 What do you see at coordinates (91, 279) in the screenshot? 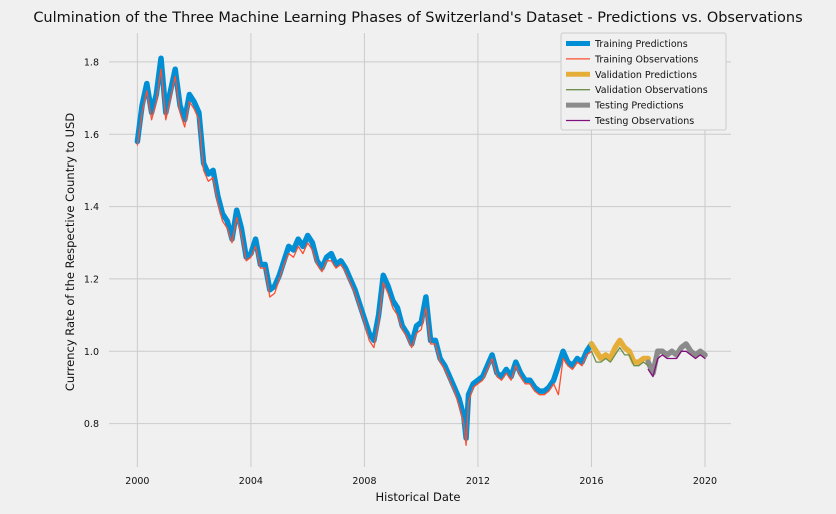
I see `y-tick-label: 1.2` at bounding box center [91, 279].